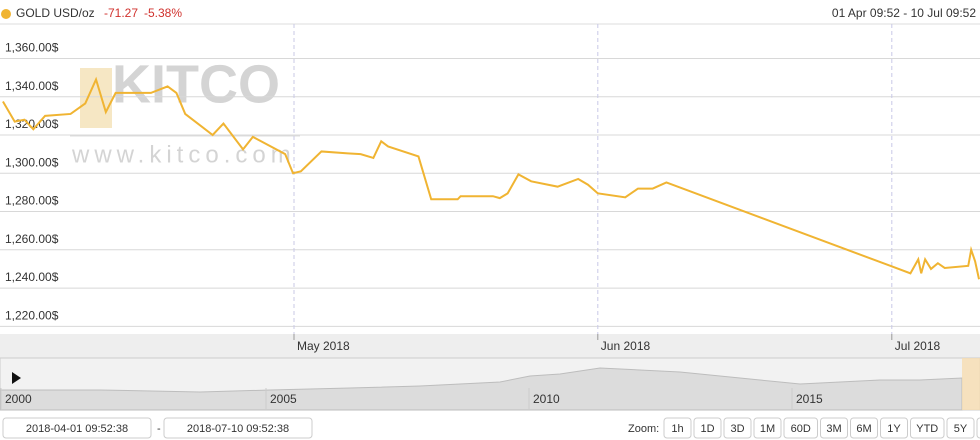  Describe the element at coordinates (32, 316) in the screenshot. I see `y-tick-label: 1,220.00$` at that location.